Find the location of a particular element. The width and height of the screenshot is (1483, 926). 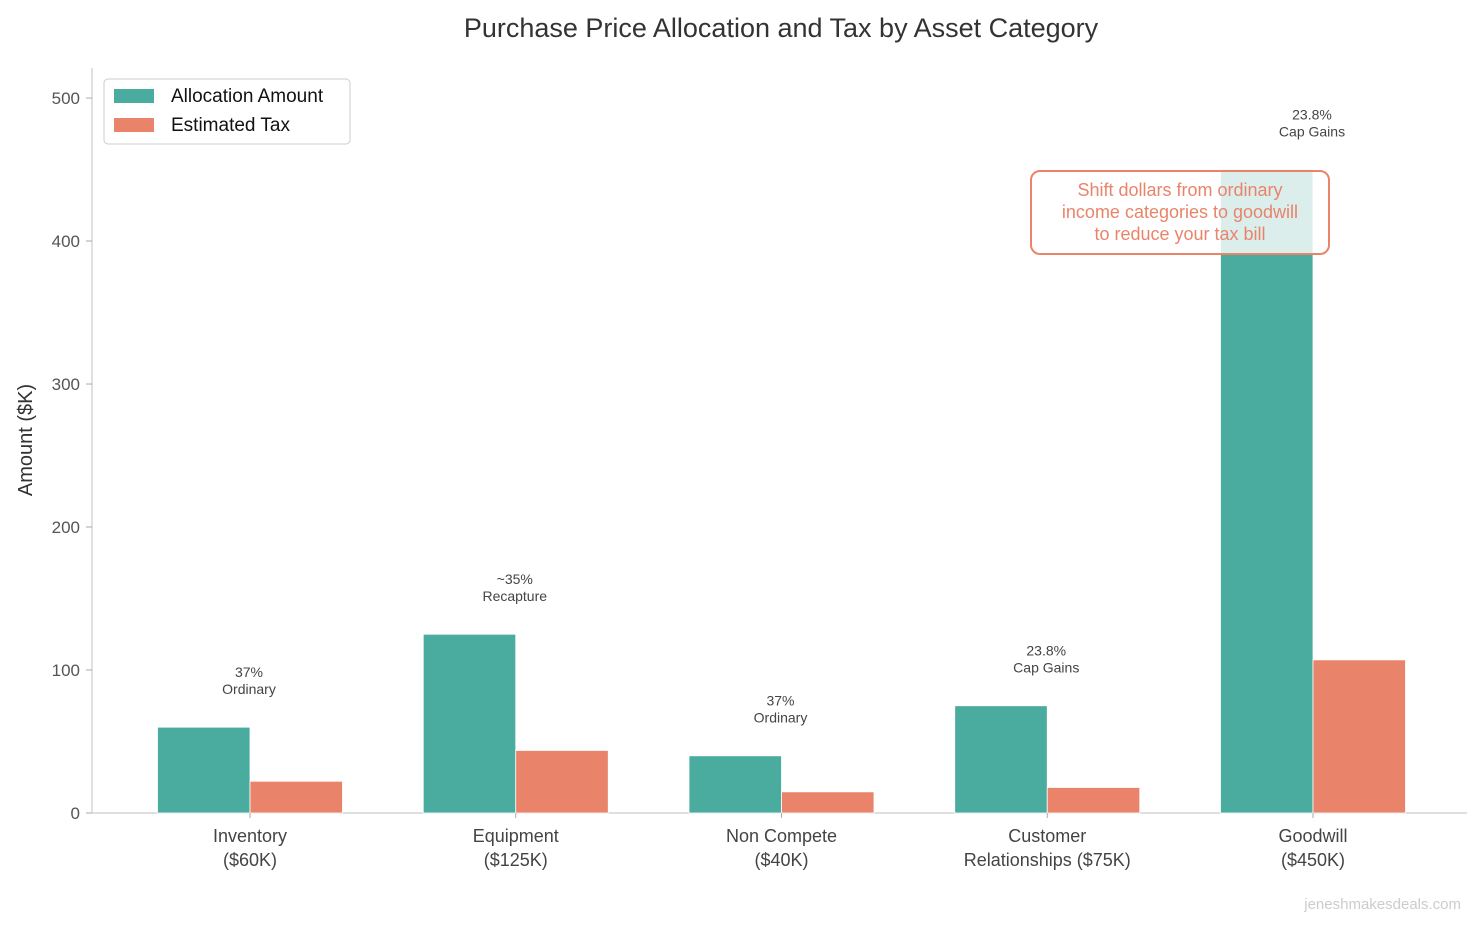

y-tick-label: 200 is located at coordinates (66, 527).